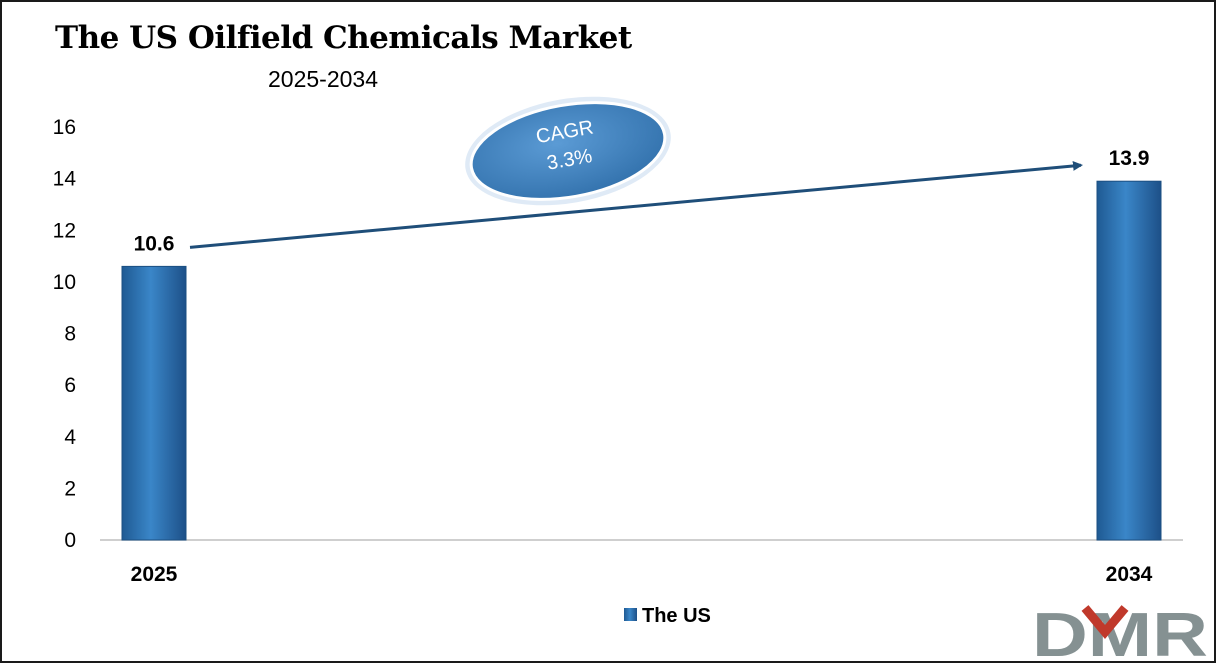 The height and width of the screenshot is (663, 1216). What do you see at coordinates (70, 385) in the screenshot?
I see `y-tick-label: 6` at bounding box center [70, 385].